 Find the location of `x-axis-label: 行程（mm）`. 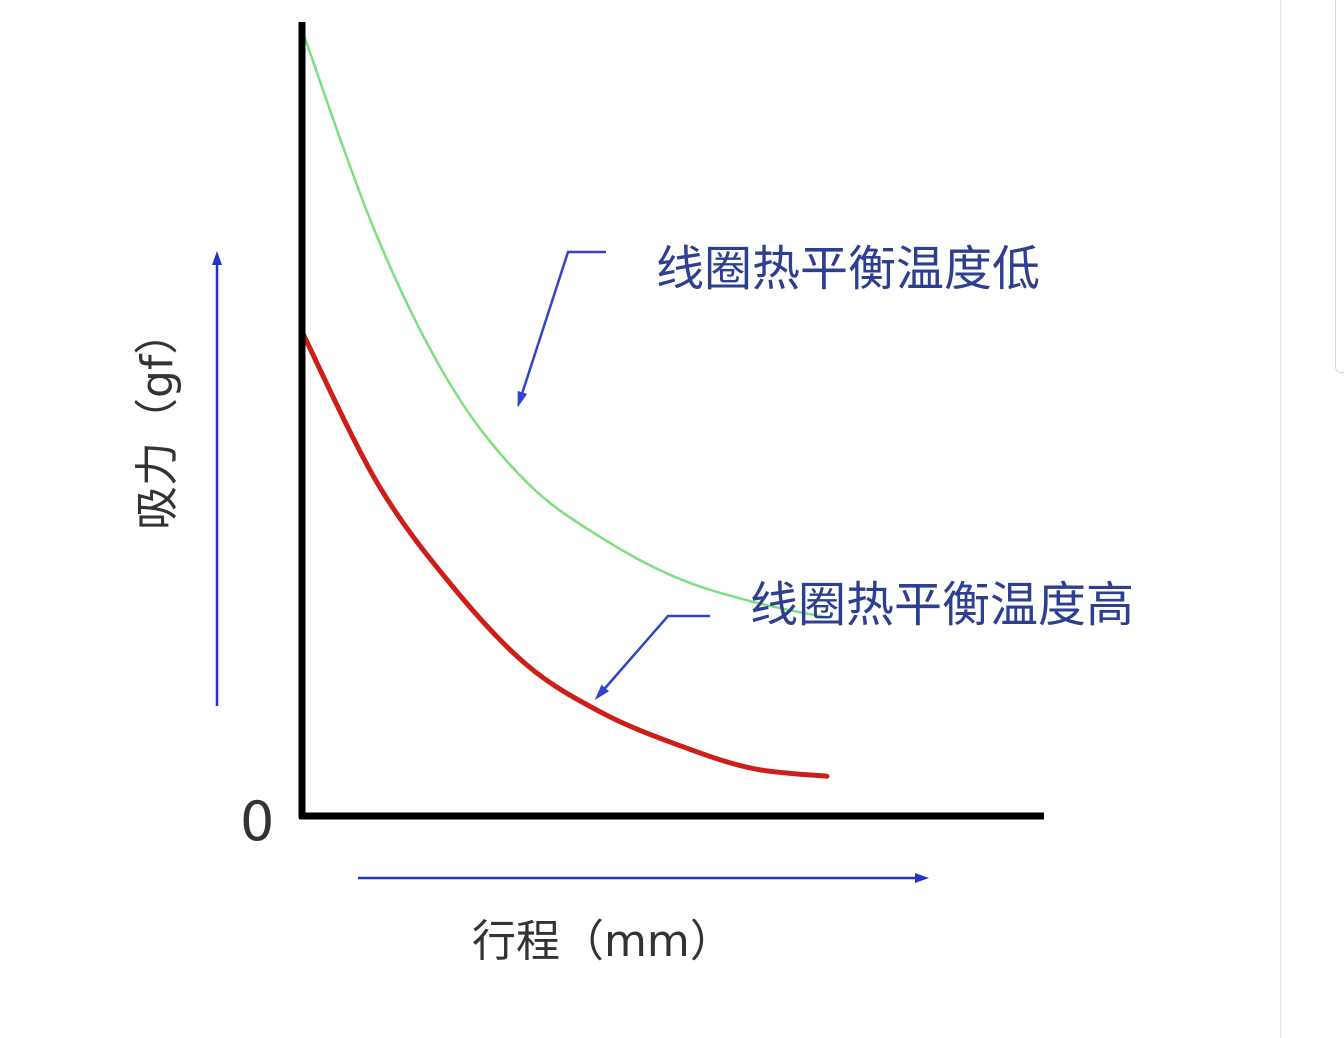

x-axis-label: 行程（mm） is located at coordinates (603, 941).